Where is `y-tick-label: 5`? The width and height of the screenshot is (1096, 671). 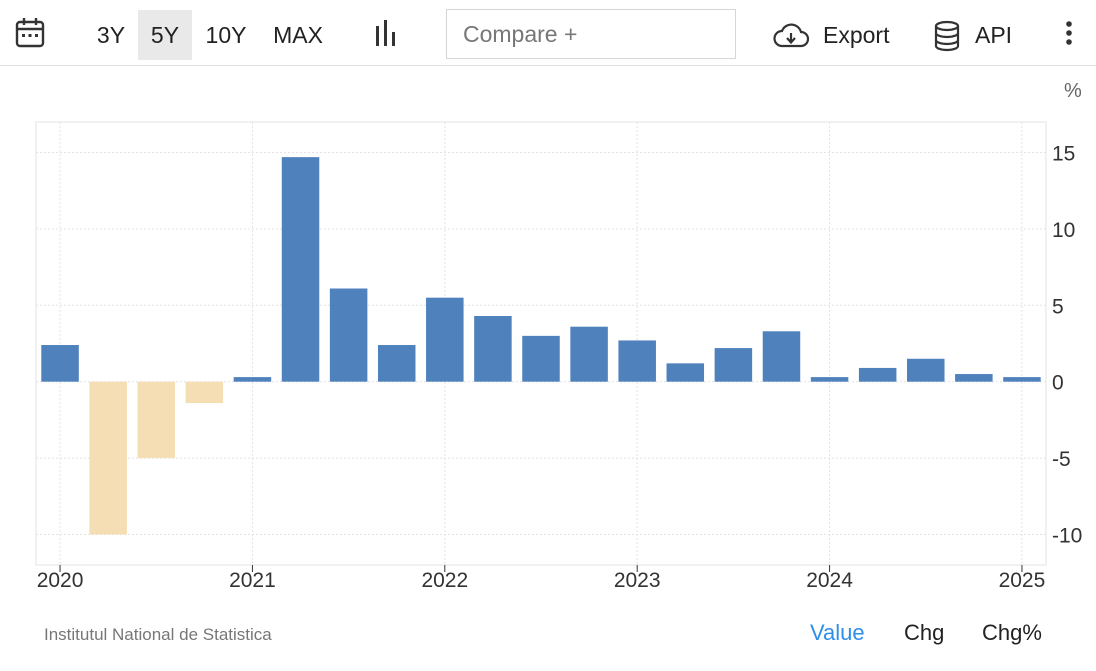 y-tick-label: 5 is located at coordinates (1058, 306).